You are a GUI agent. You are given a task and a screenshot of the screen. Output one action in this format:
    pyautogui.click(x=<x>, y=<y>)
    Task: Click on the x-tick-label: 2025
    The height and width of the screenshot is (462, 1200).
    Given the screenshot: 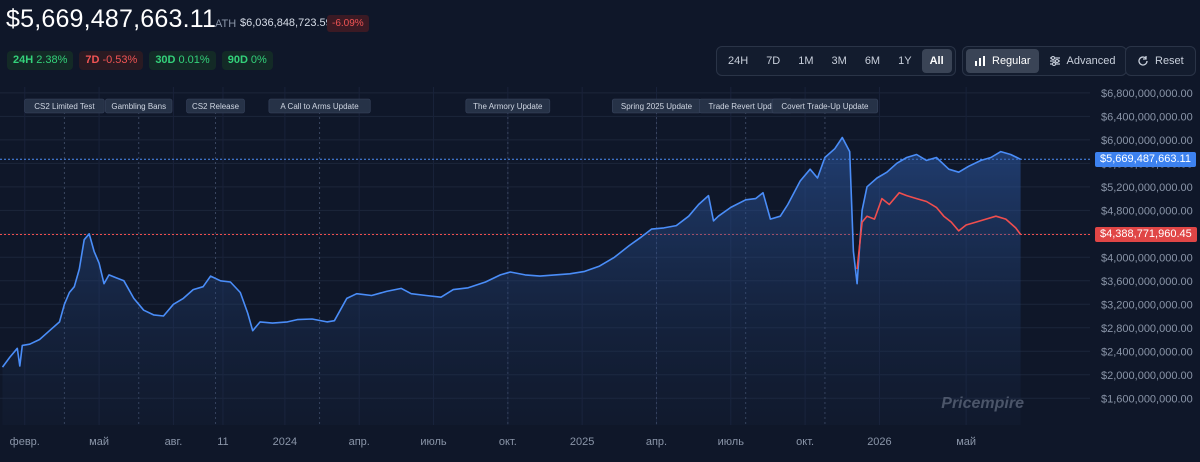 What is the action you would take?
    pyautogui.click(x=582, y=442)
    